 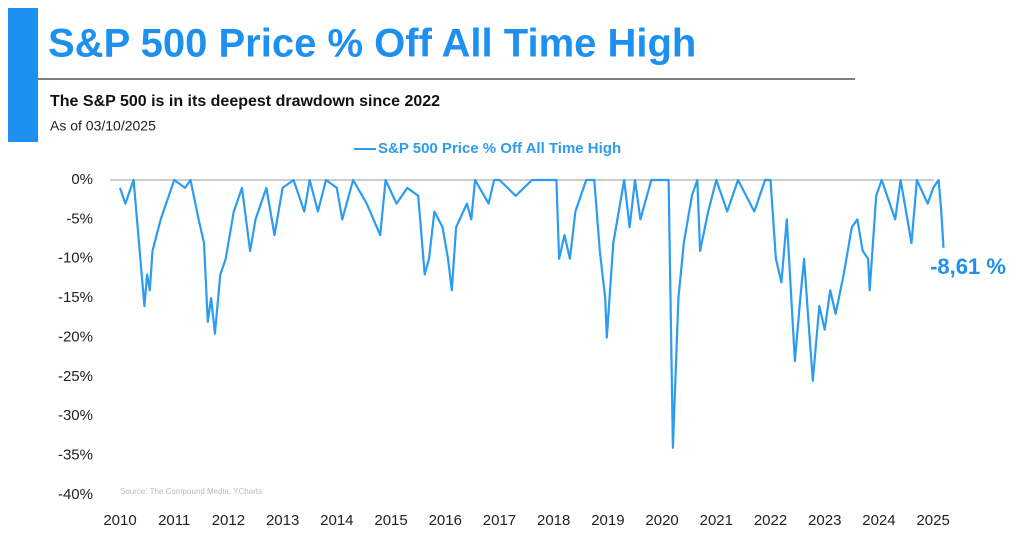 I want to click on x-tick-label: 2011, so click(x=174, y=520).